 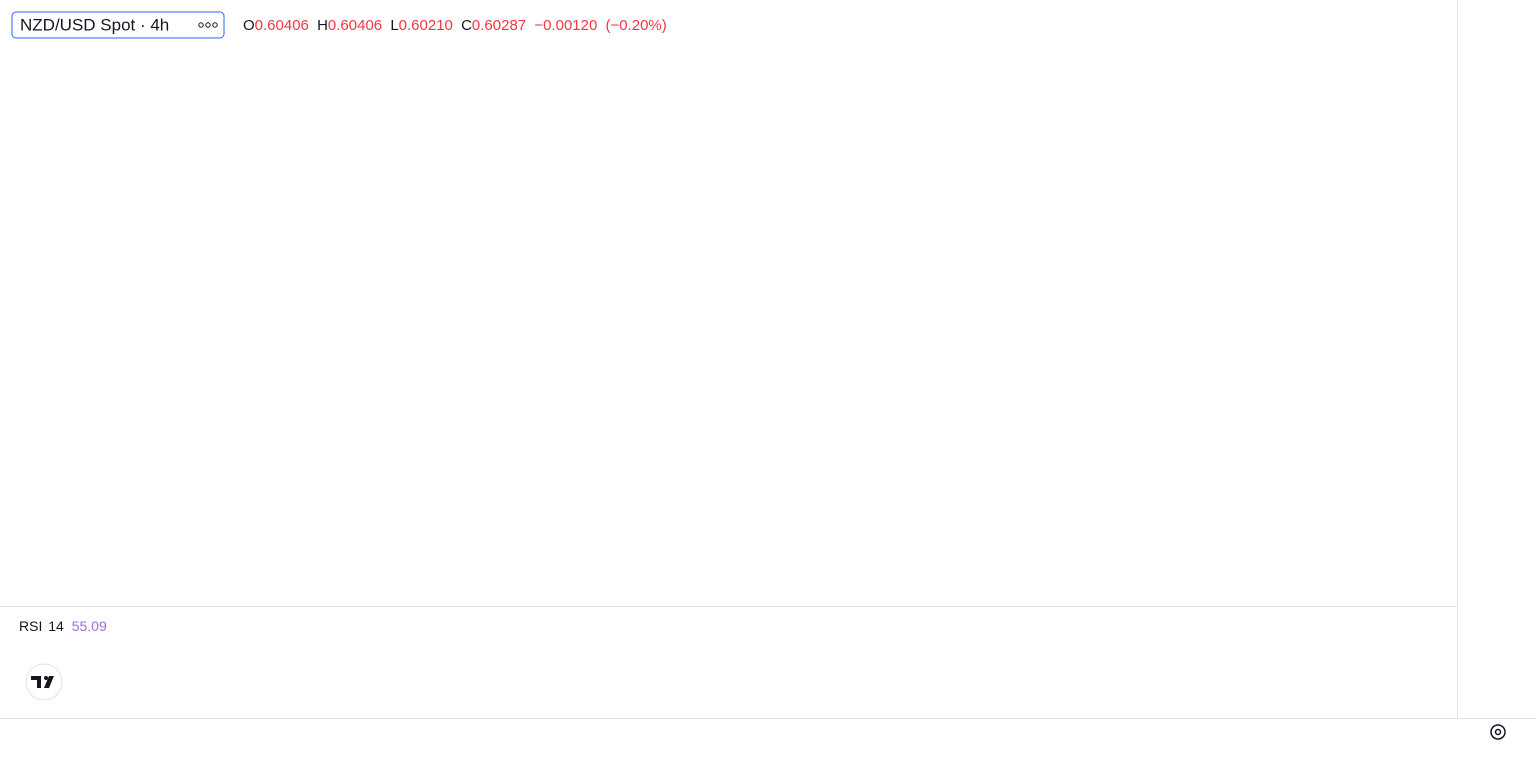 I want to click on logo-shape, so click(x=42, y=682).